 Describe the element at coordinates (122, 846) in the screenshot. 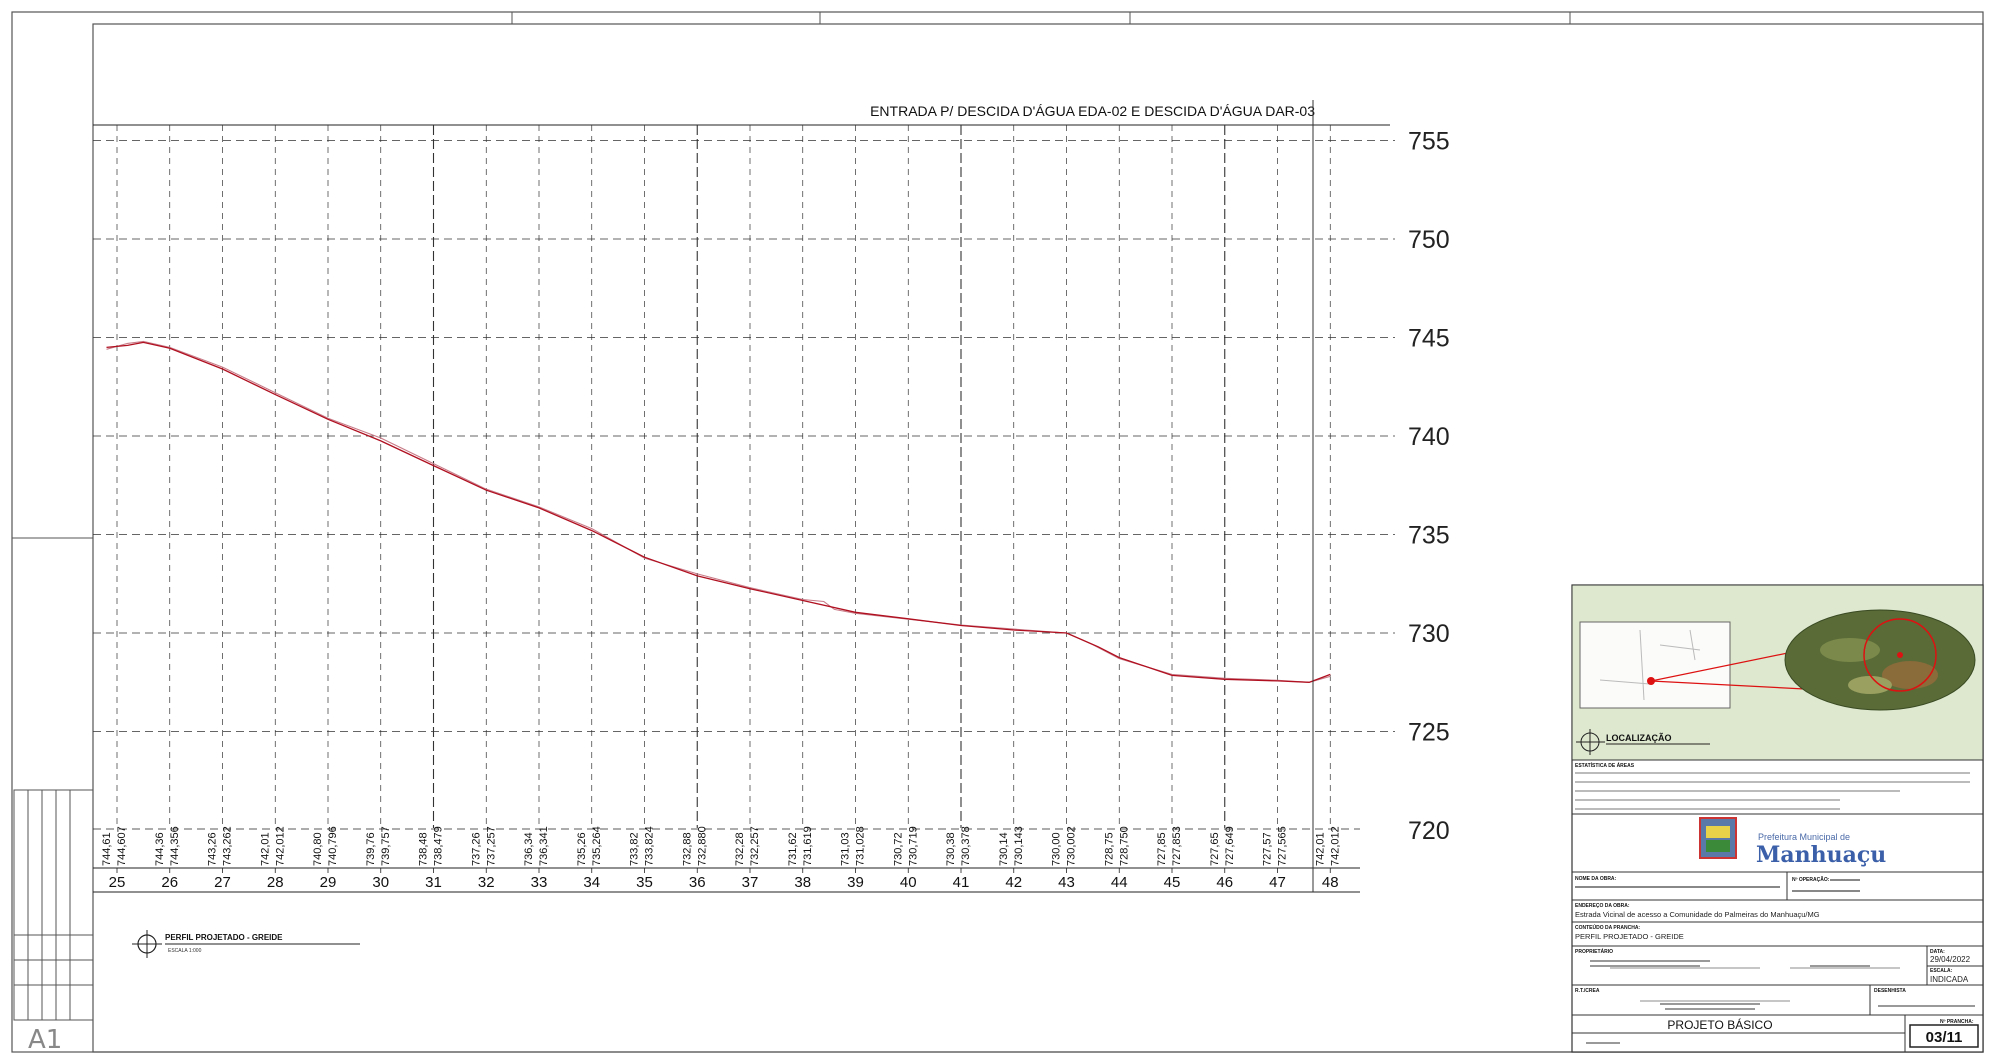

I see `grade-elevation-label: 744,607` at that location.